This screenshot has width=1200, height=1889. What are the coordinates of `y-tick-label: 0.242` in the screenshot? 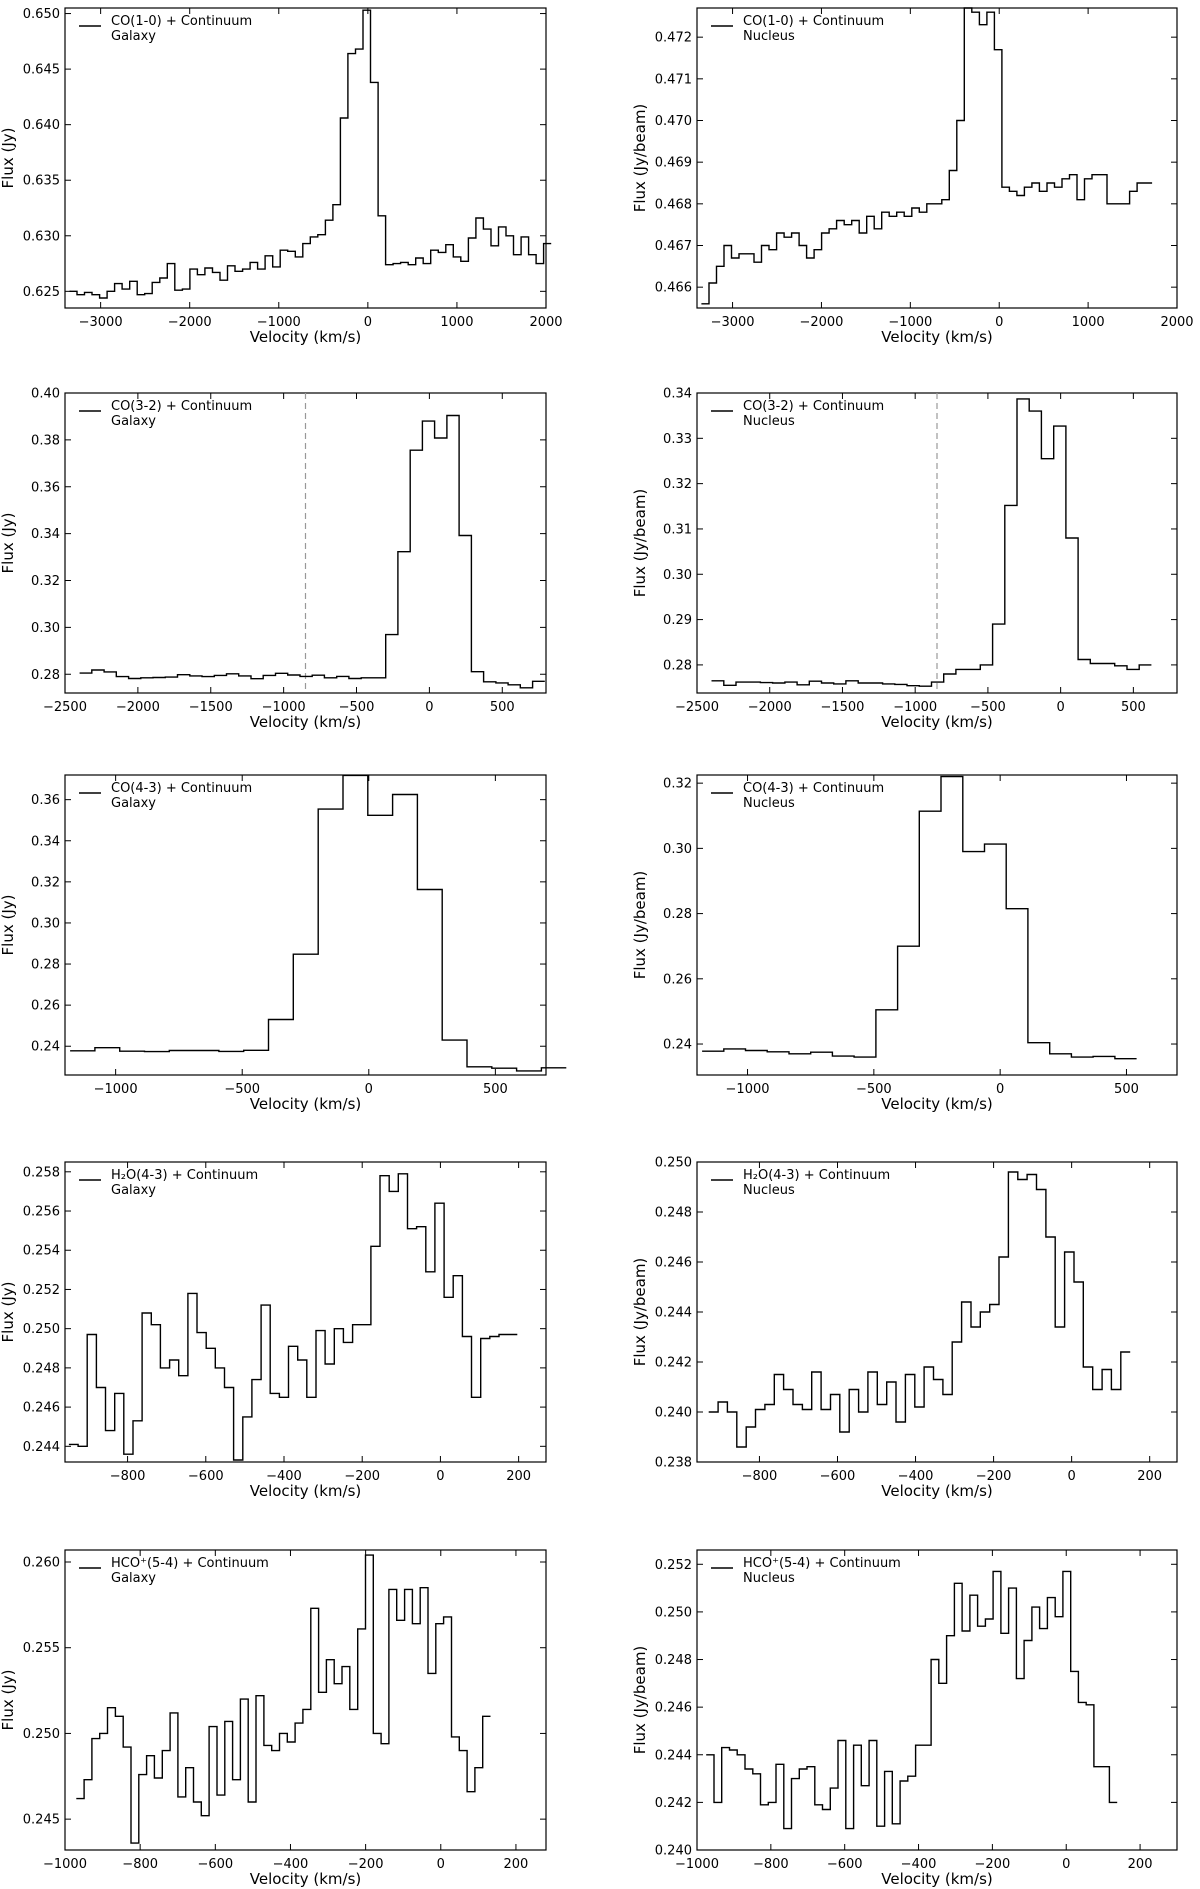 It's located at (673, 1363).